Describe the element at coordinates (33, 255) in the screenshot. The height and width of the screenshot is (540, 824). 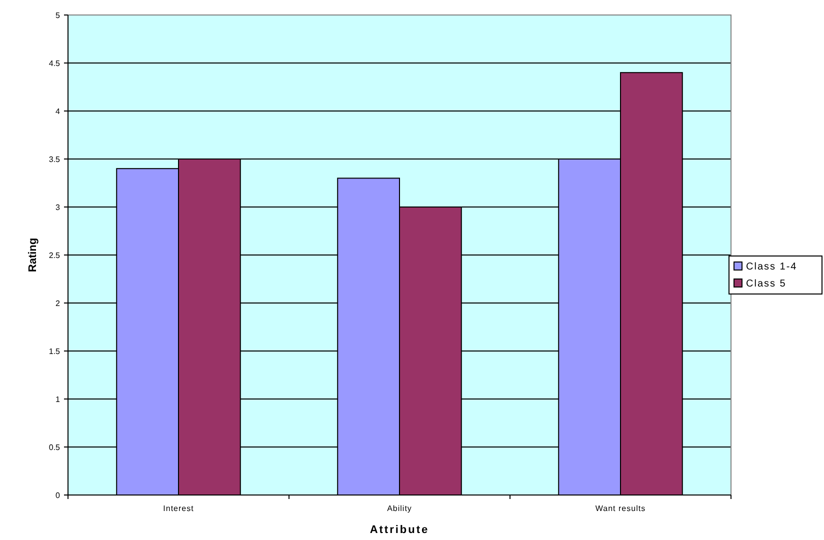
I see `y-axis-title: Rating` at that location.